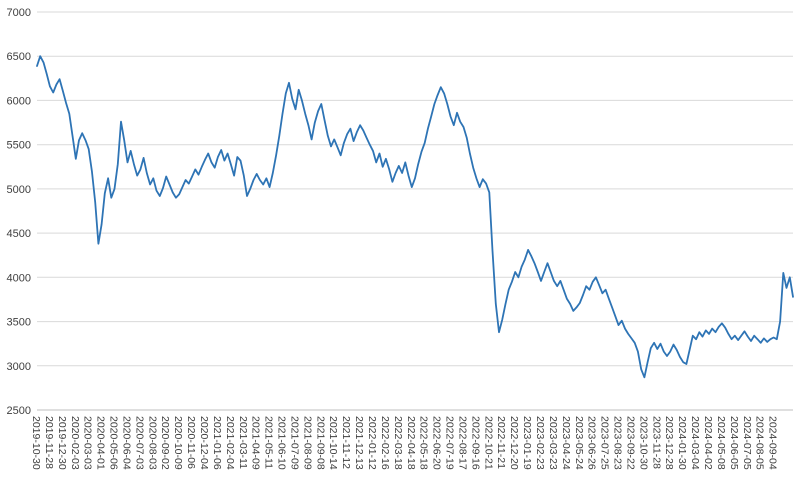 The width and height of the screenshot is (800, 479). I want to click on x-tick-label: 2023-06-26, so click(592, 443).